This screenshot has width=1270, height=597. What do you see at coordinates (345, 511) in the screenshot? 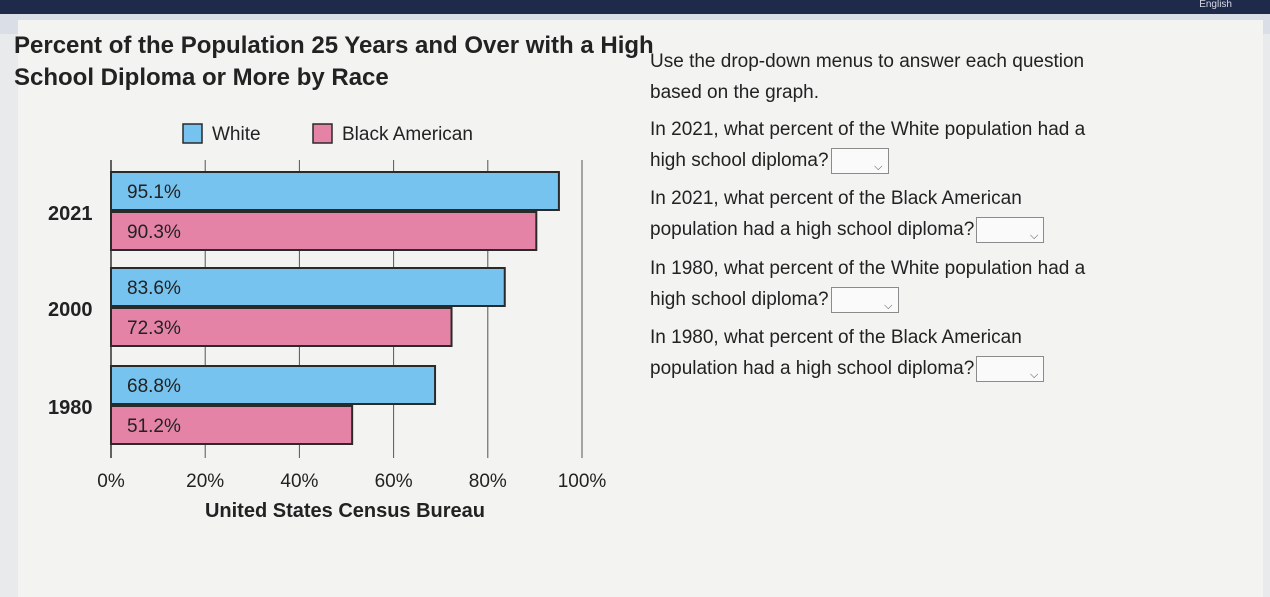
I see `chart-source: United States Census Bureau` at bounding box center [345, 511].